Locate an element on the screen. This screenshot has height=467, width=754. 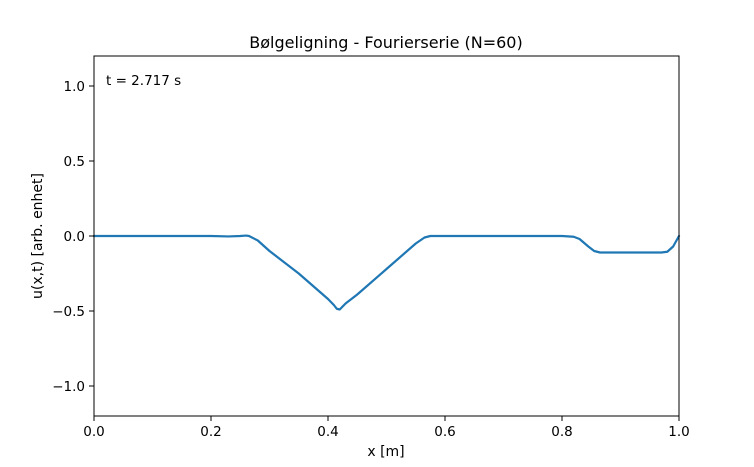
chart-title: Bølgeligning - Fourierserie (N=60) is located at coordinates (385, 42).